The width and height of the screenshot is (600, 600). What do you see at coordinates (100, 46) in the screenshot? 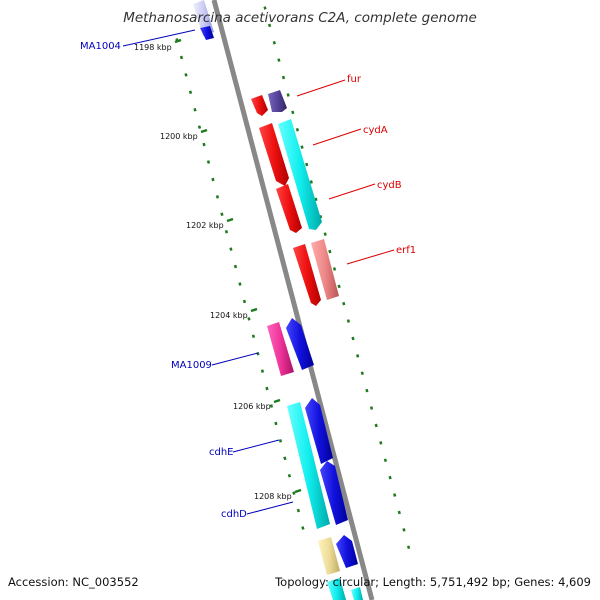
I see `gene-label-MA1004: MA1004` at bounding box center [100, 46].